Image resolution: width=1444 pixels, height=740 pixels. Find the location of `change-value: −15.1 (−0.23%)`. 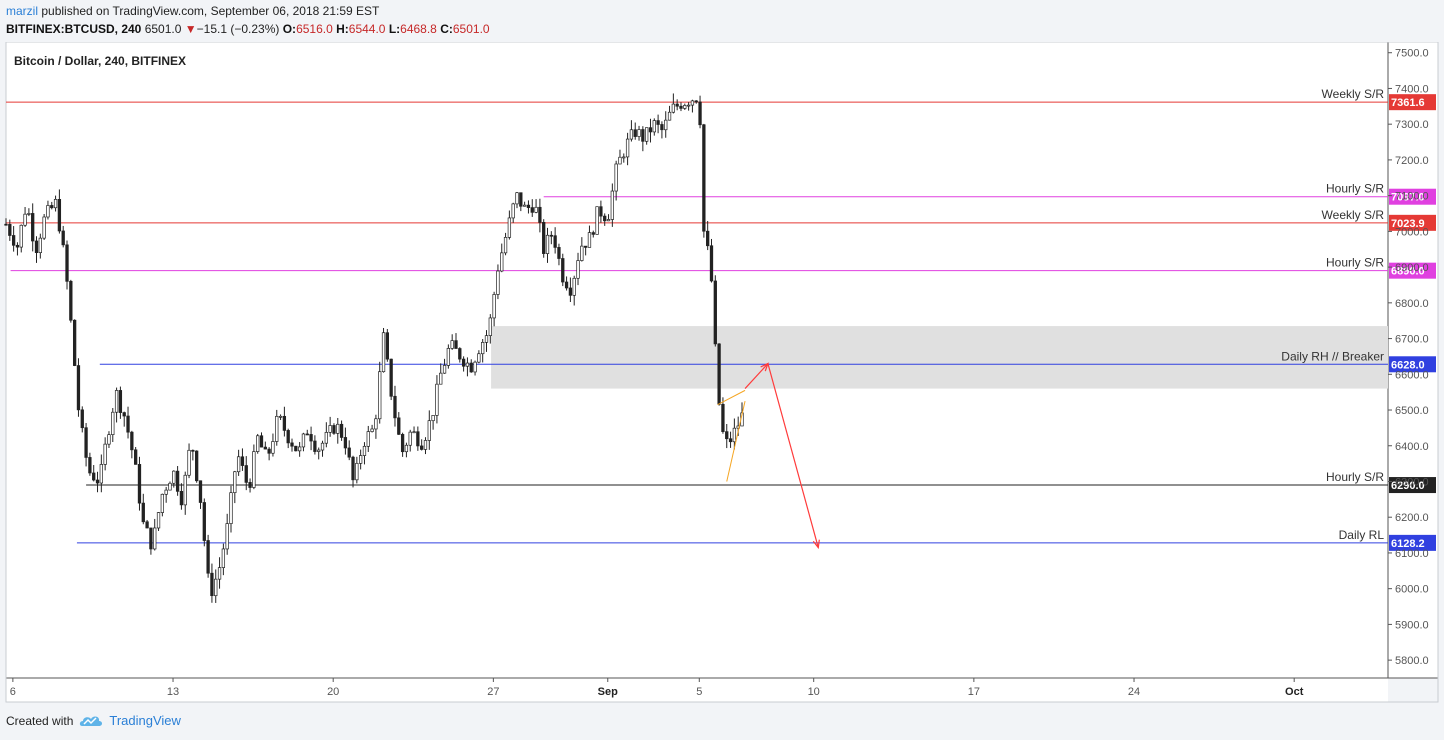

change-value: −15.1 (−0.23%) is located at coordinates (238, 29).